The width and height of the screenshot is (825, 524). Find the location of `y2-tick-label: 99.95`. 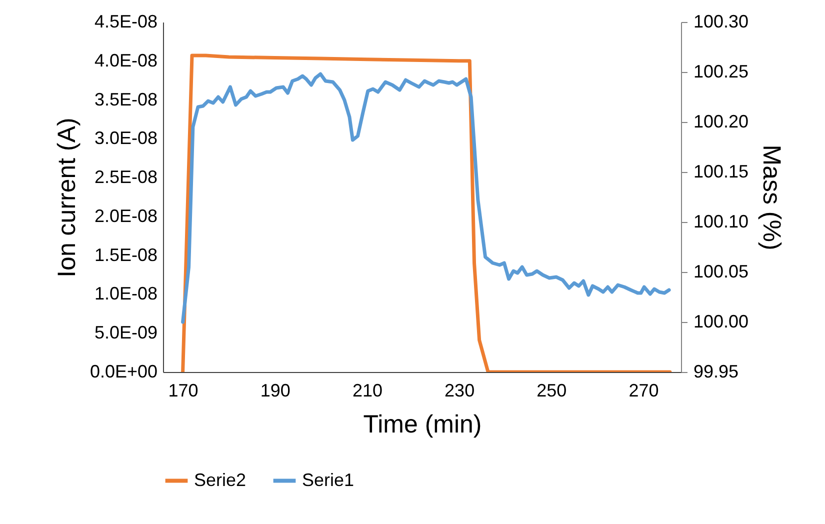

y2-tick-label: 99.95 is located at coordinates (716, 372).